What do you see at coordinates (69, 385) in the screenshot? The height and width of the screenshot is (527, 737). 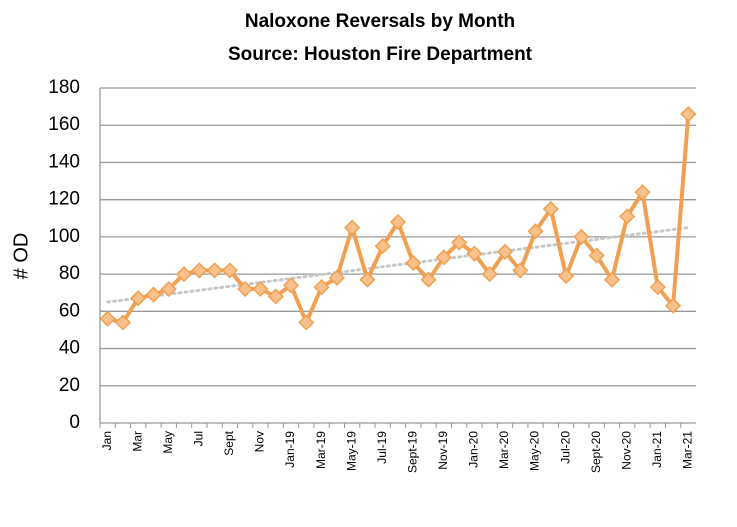 I see `y-tick-label: 20` at bounding box center [69, 385].